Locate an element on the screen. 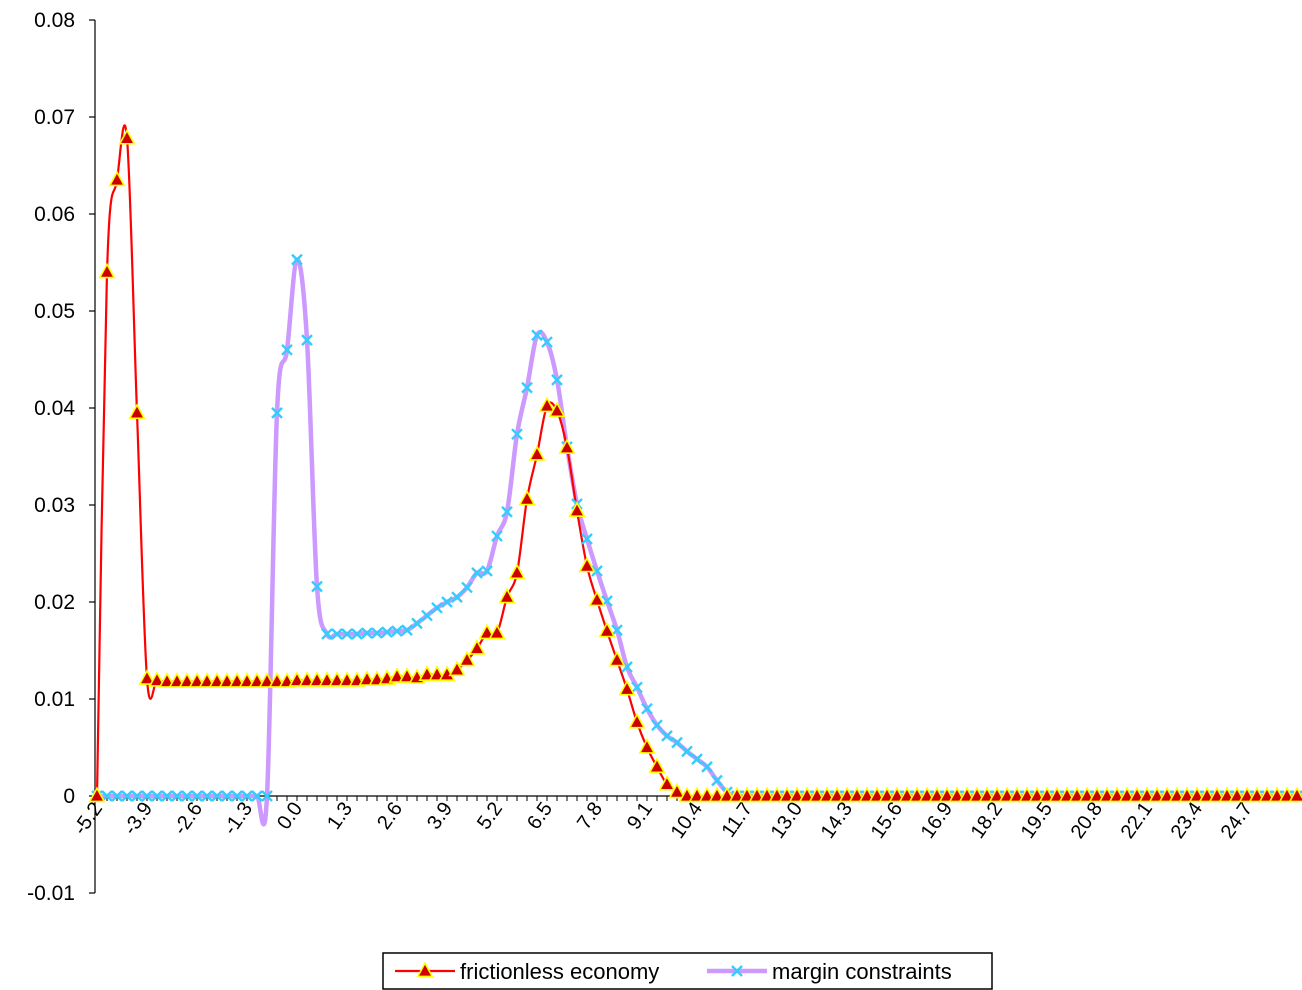  x-tick-label: 9.1 is located at coordinates (640, 815).